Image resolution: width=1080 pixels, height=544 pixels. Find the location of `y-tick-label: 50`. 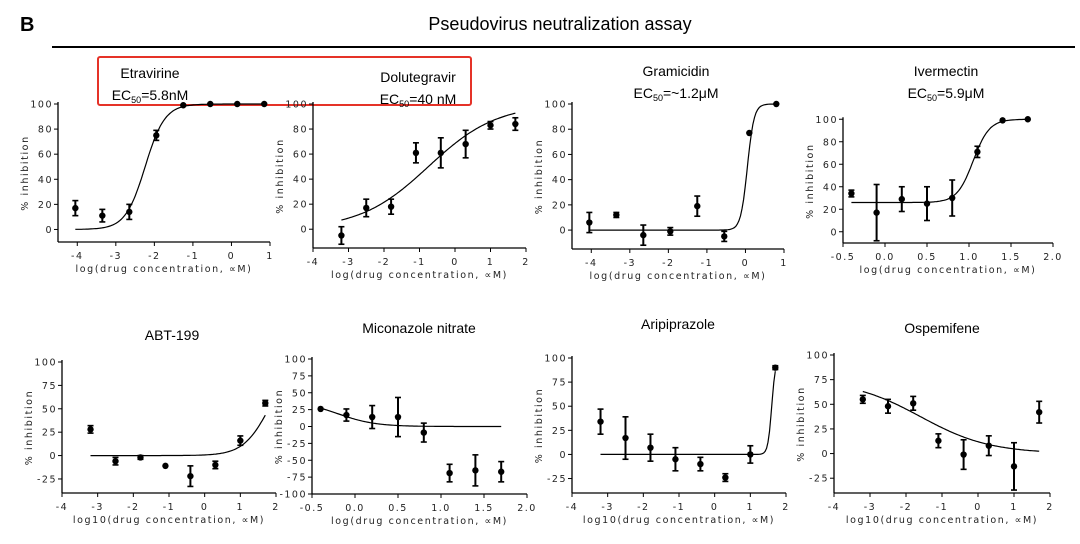

y-tick-label: 50 is located at coordinates (559, 407).